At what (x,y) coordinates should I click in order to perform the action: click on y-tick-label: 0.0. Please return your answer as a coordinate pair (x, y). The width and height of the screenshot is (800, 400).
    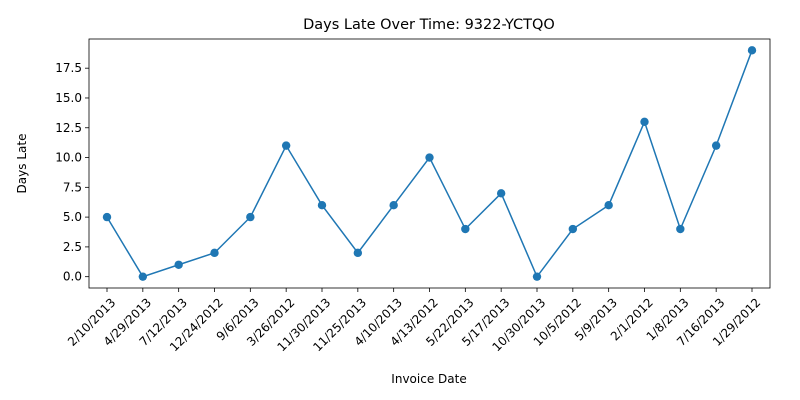
    Looking at the image, I should click on (72, 277).